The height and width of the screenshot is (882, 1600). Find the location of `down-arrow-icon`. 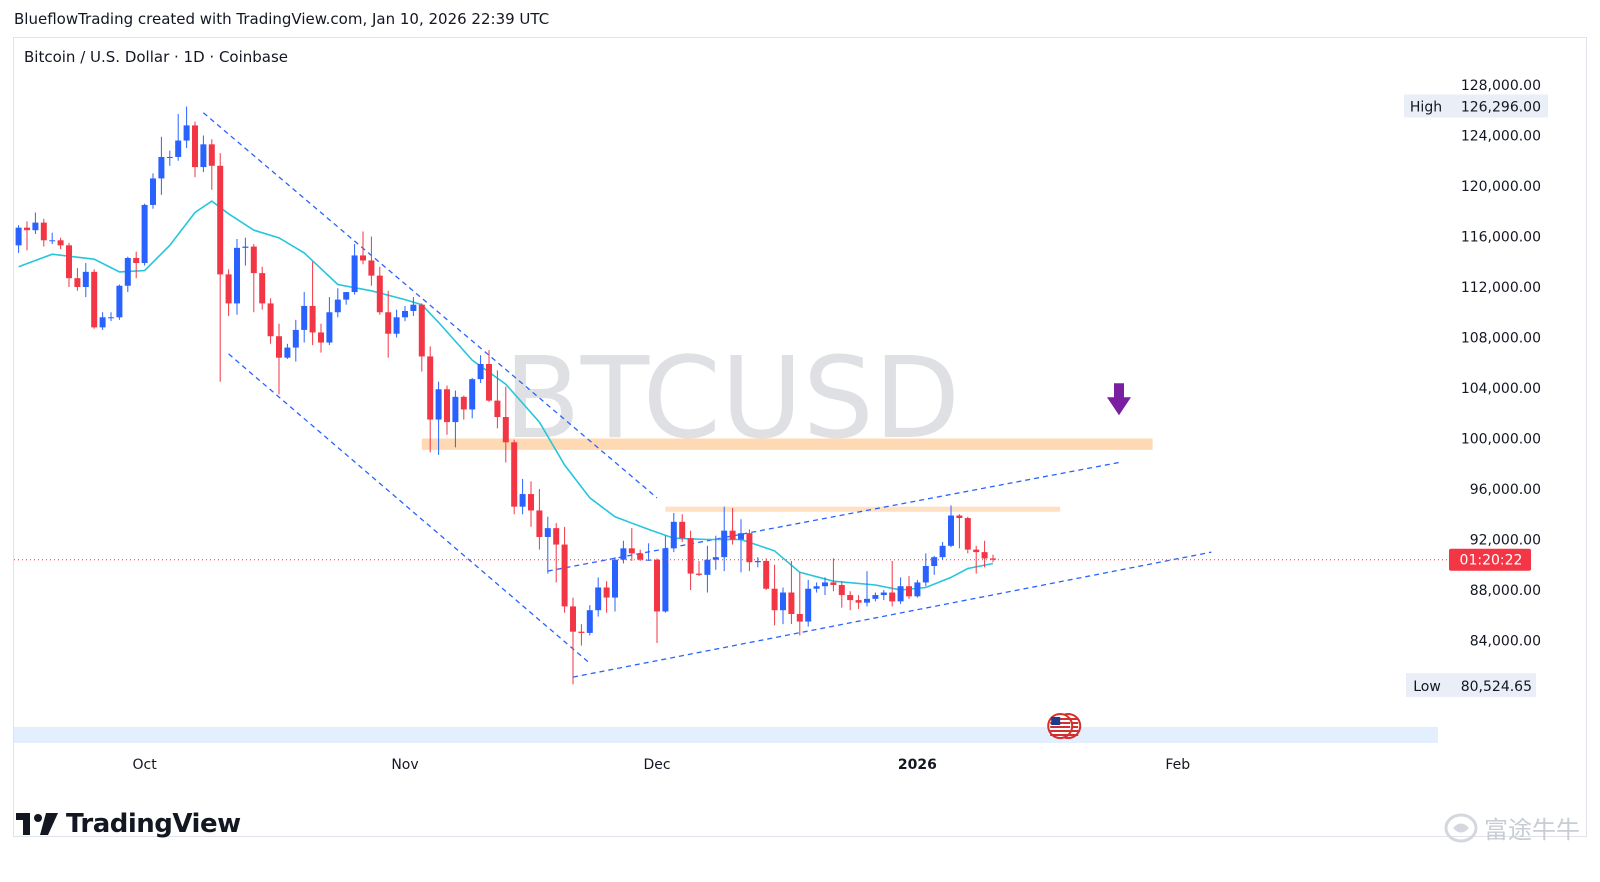

down-arrow-icon is located at coordinates (1119, 399).